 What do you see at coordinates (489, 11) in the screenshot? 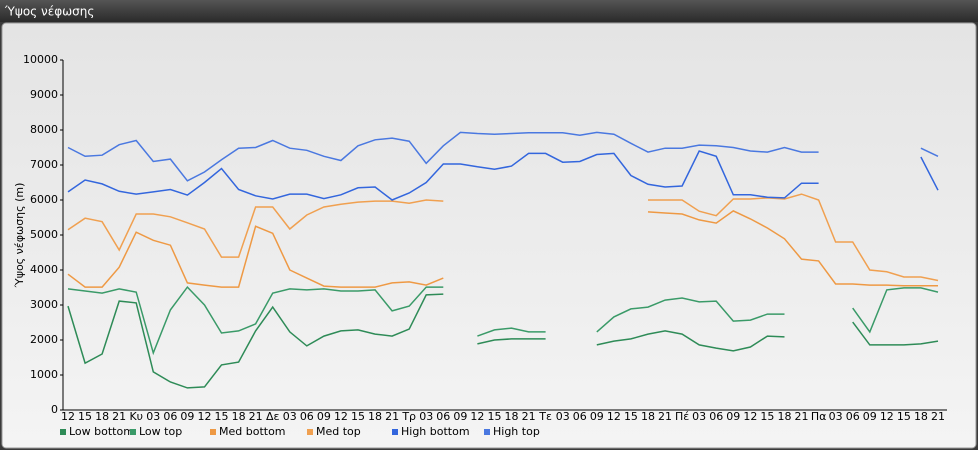
I see `header` at bounding box center [489, 11].